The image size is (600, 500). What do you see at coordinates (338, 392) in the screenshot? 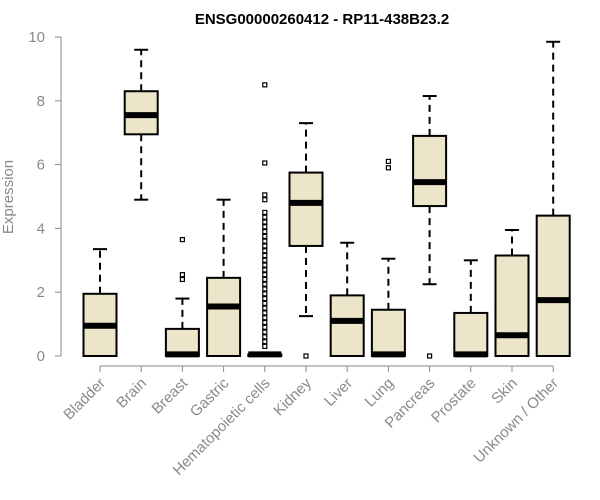
I see `x-tick-label: Liver` at bounding box center [338, 392].